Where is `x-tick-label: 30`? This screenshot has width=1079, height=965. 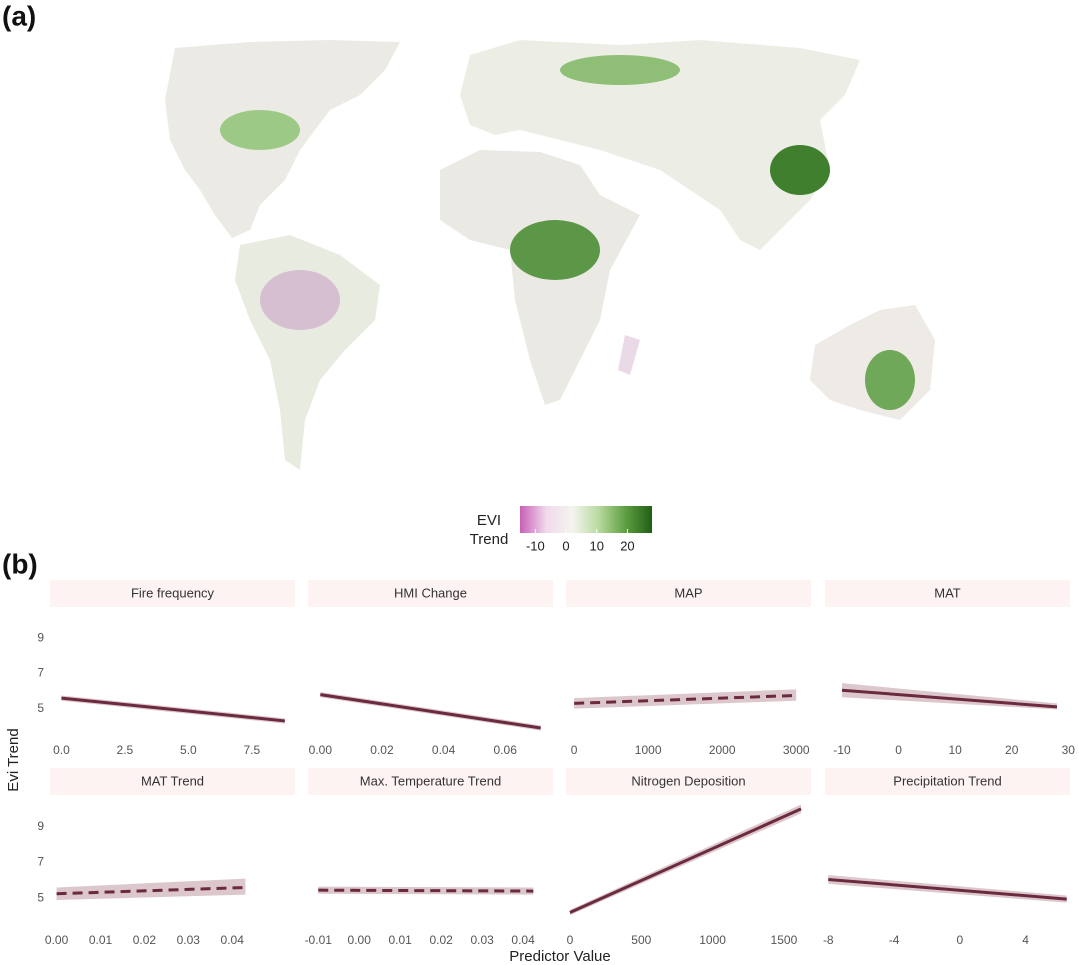 x-tick-label: 30 is located at coordinates (1069, 750).